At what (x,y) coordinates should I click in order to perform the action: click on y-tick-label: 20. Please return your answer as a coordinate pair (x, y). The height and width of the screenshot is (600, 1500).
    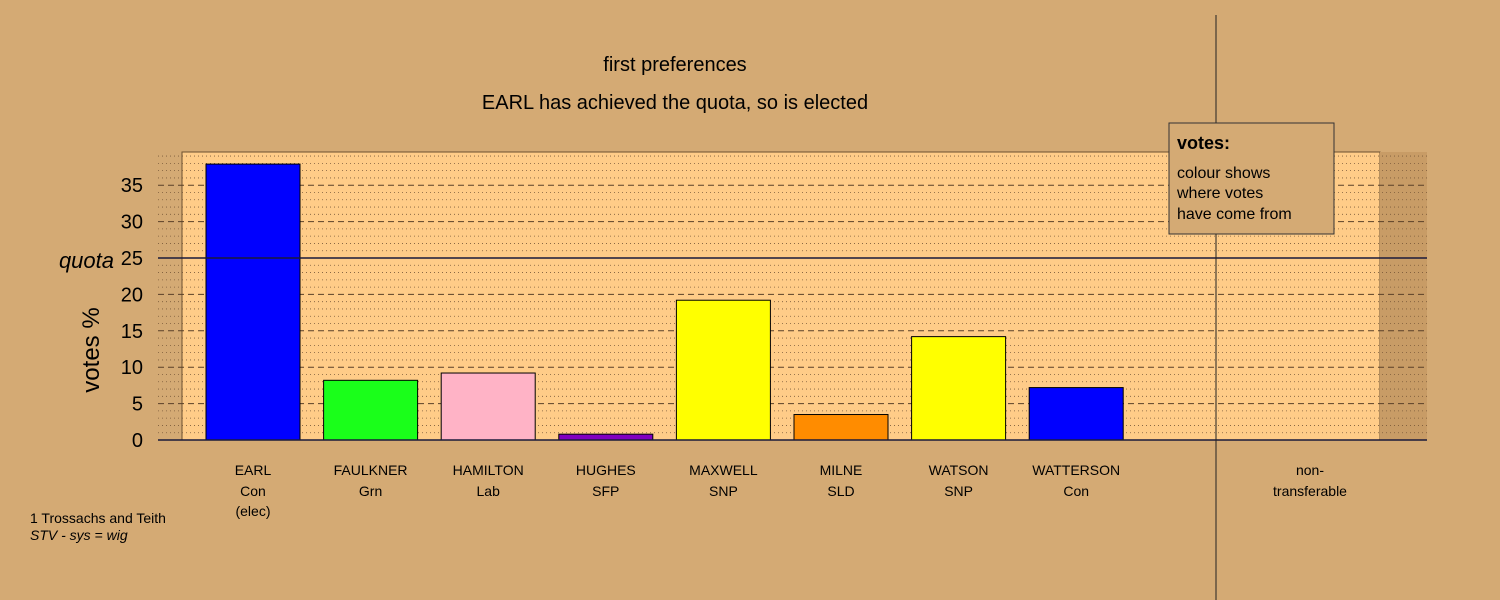
    Looking at the image, I should click on (132, 295).